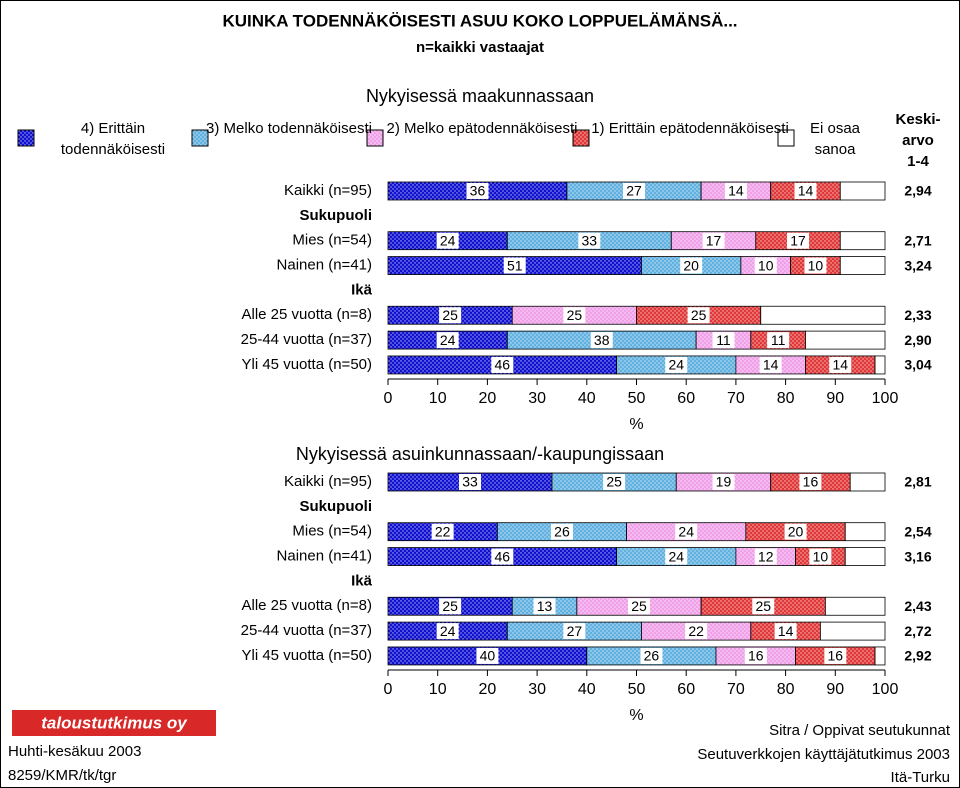 The width and height of the screenshot is (960, 788). What do you see at coordinates (686, 689) in the screenshot?
I see `x-tick-label: 60` at bounding box center [686, 689].